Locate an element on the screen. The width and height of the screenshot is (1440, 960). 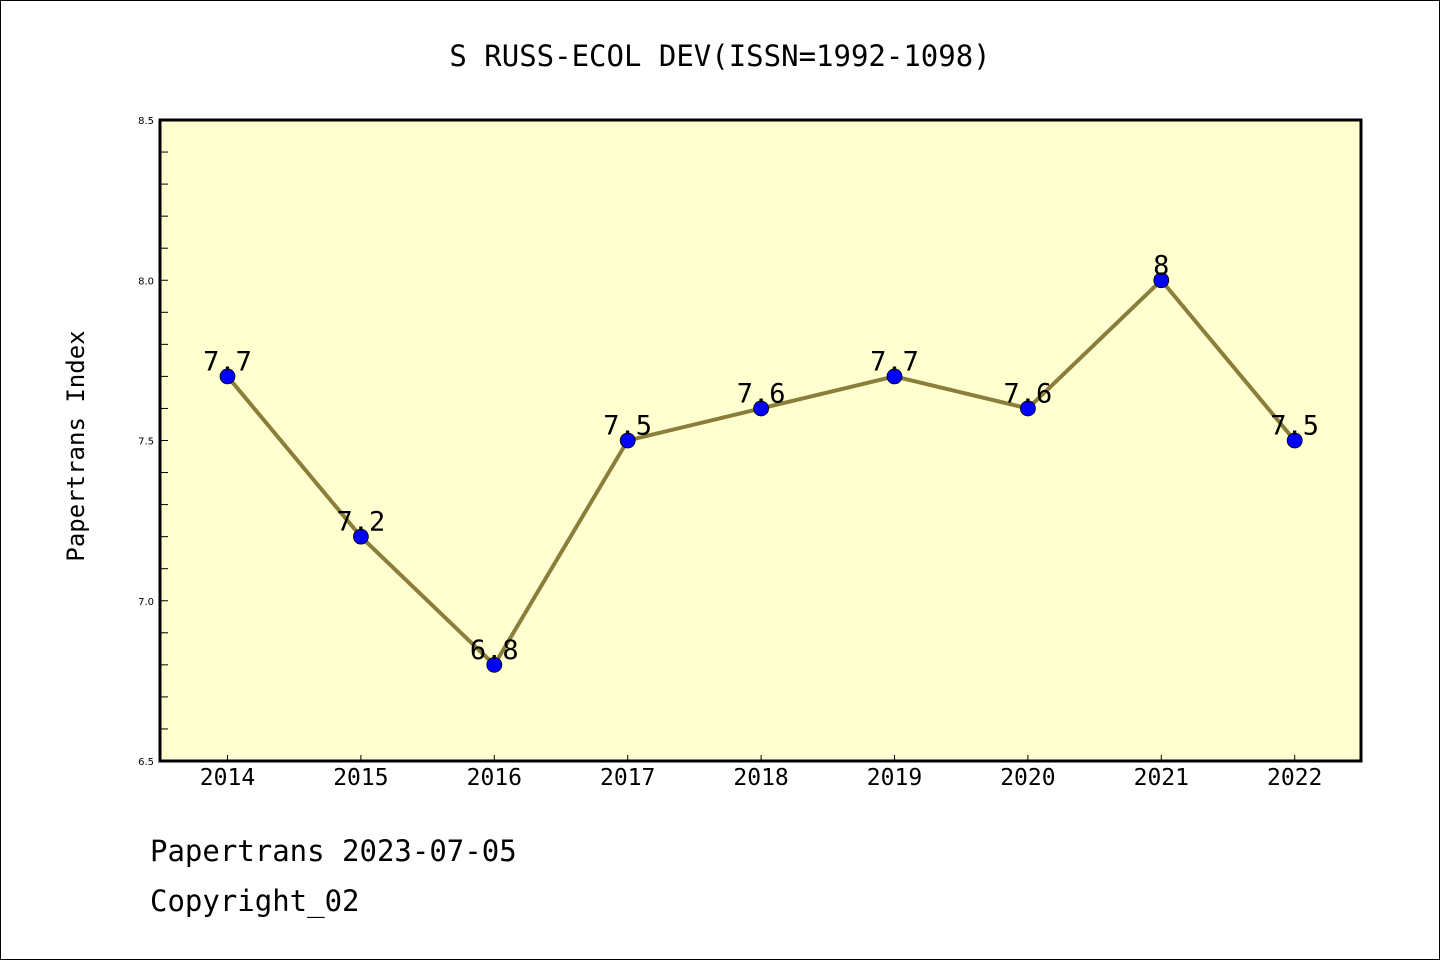
x-tick-label: 2019 is located at coordinates (894, 778).